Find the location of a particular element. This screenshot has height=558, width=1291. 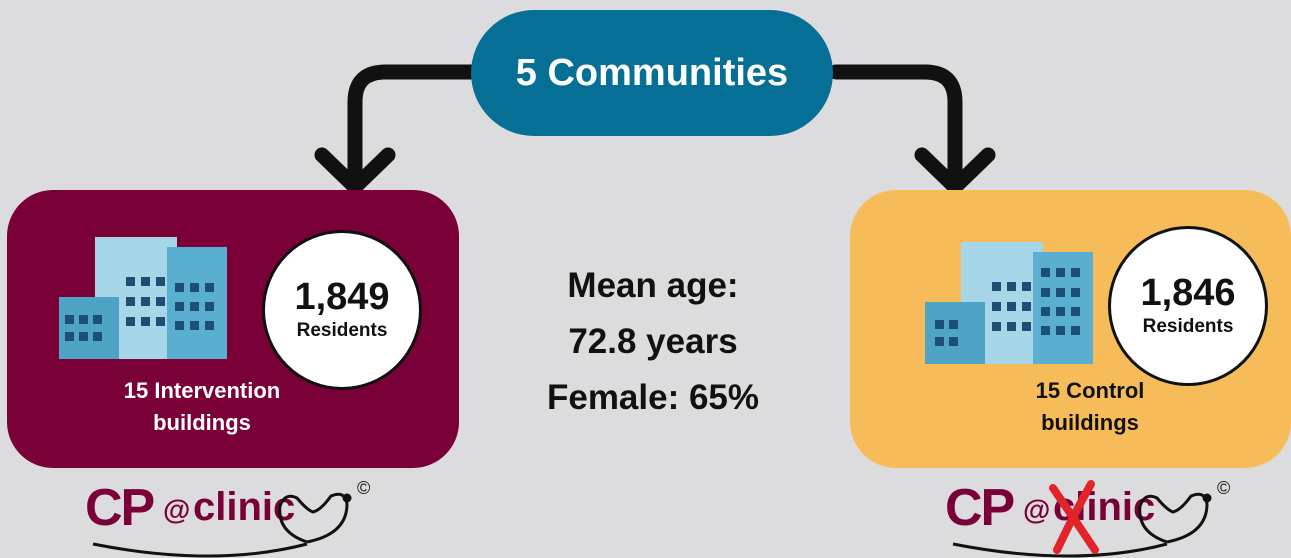

cp-clinic-logo: CP @ clinic © is located at coordinates (230, 518).